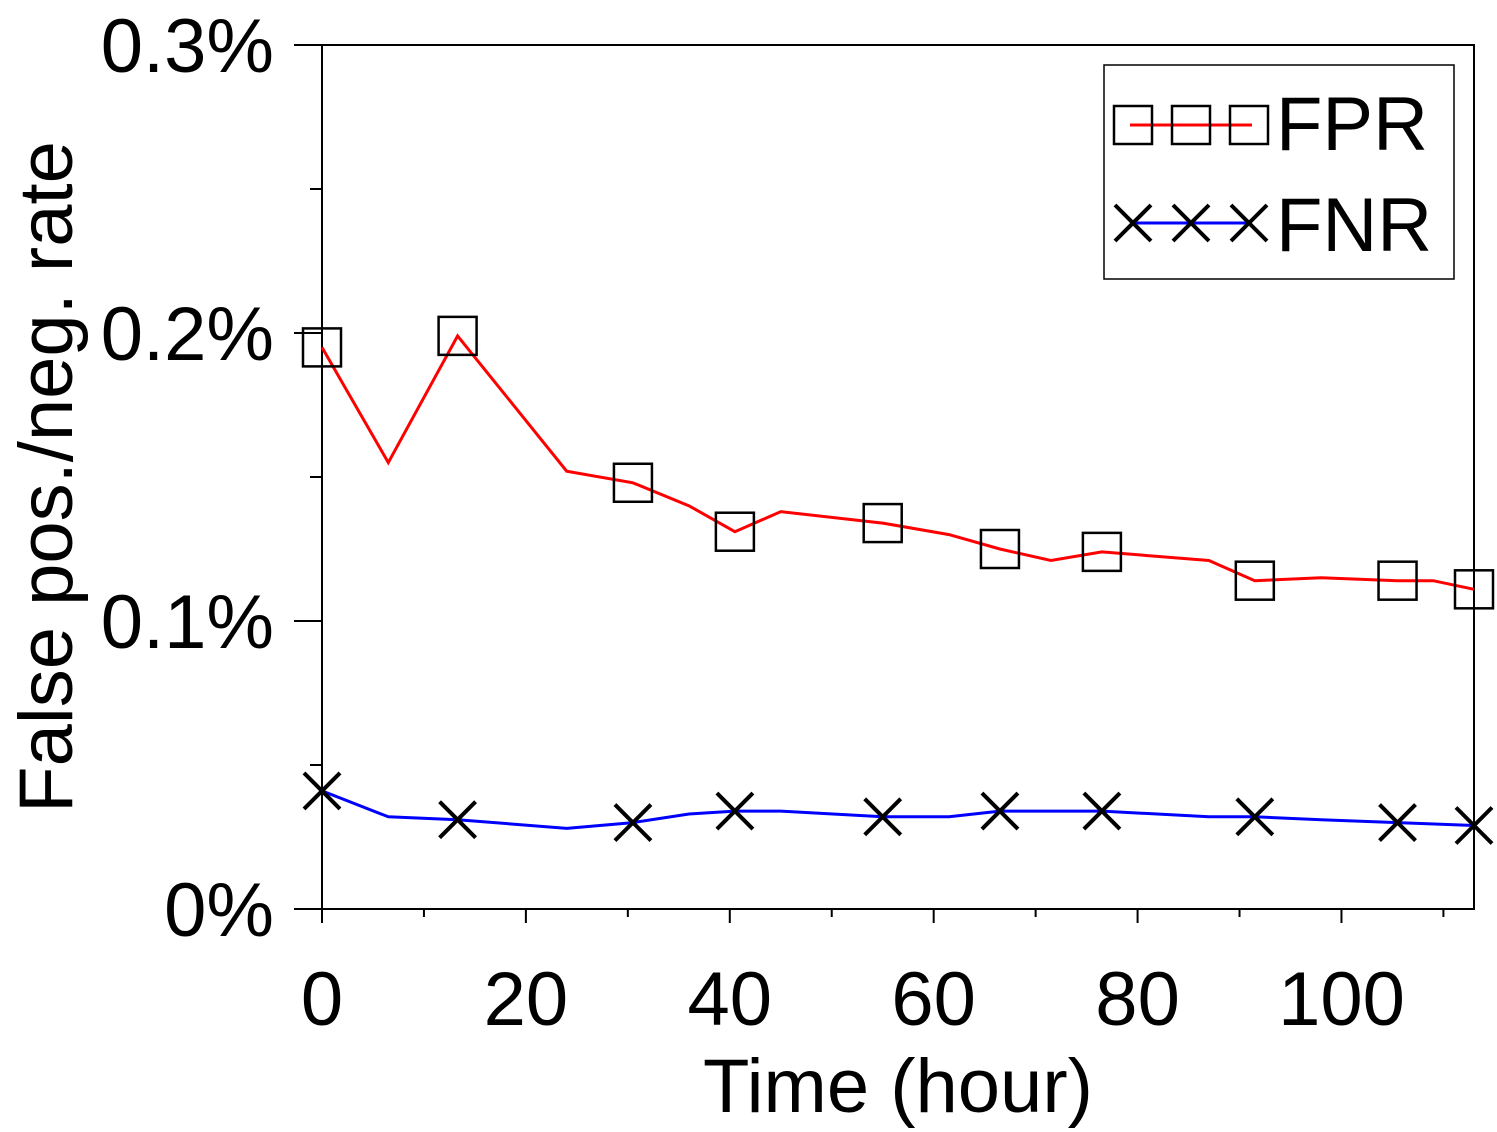  Describe the element at coordinates (46, 477) in the screenshot. I see `y-axis-title: False pos./neg. rate` at that location.